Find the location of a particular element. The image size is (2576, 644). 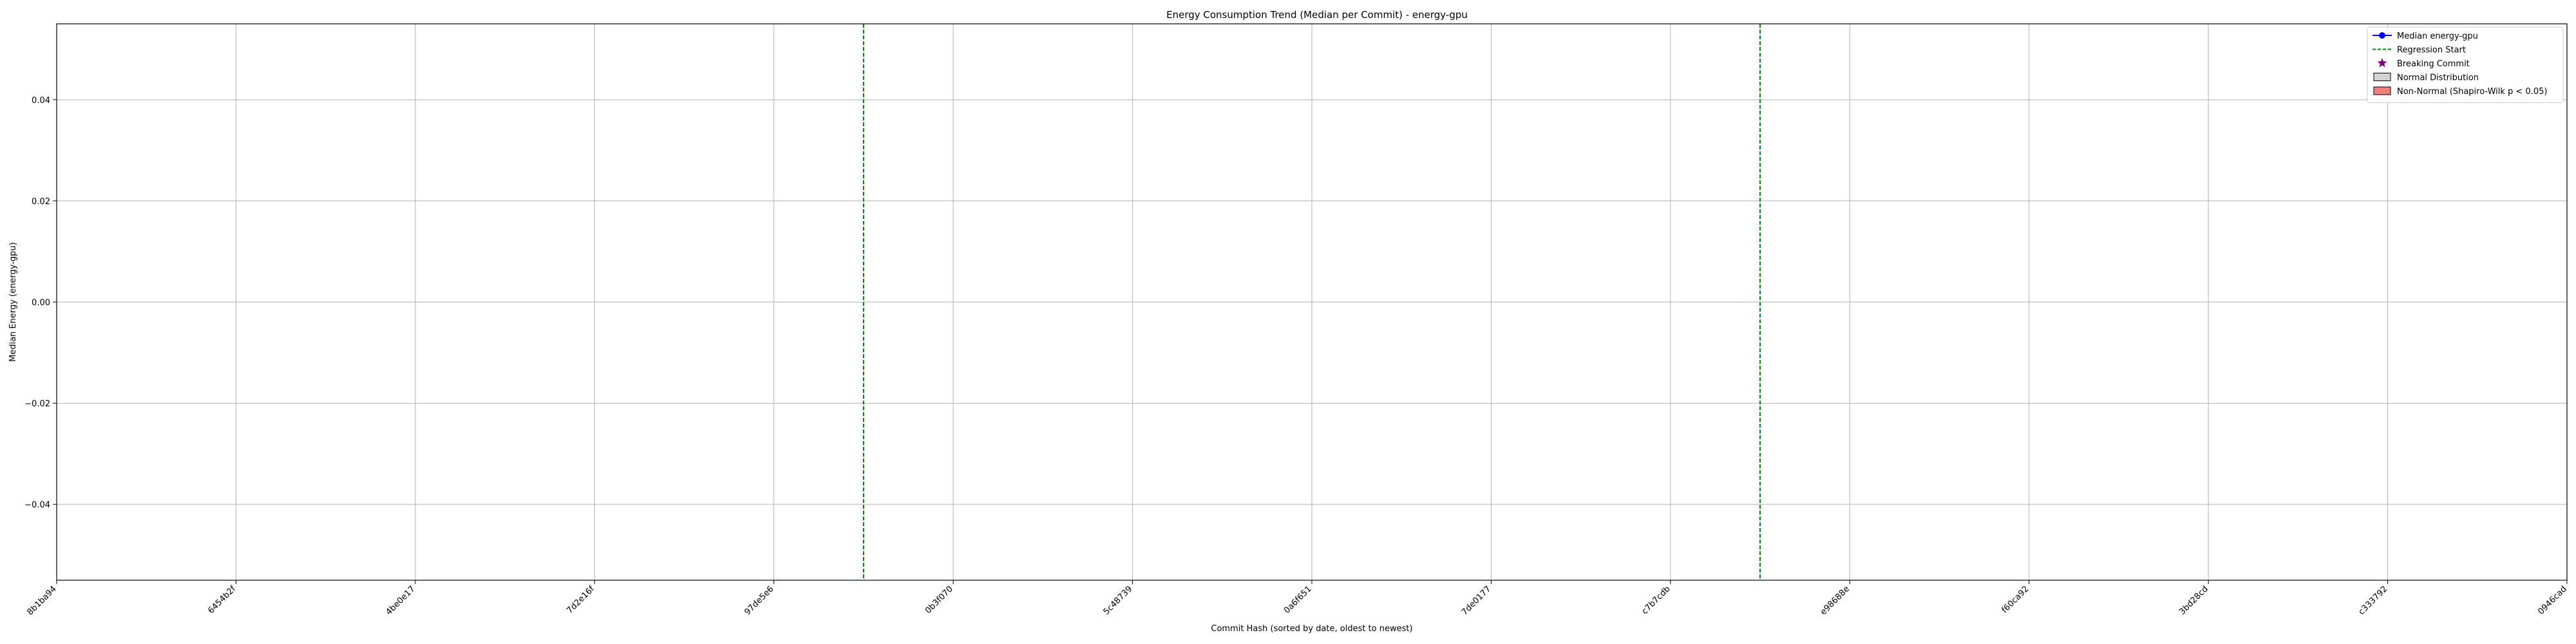

x-tick-label: 7d2e16f is located at coordinates (580, 600).